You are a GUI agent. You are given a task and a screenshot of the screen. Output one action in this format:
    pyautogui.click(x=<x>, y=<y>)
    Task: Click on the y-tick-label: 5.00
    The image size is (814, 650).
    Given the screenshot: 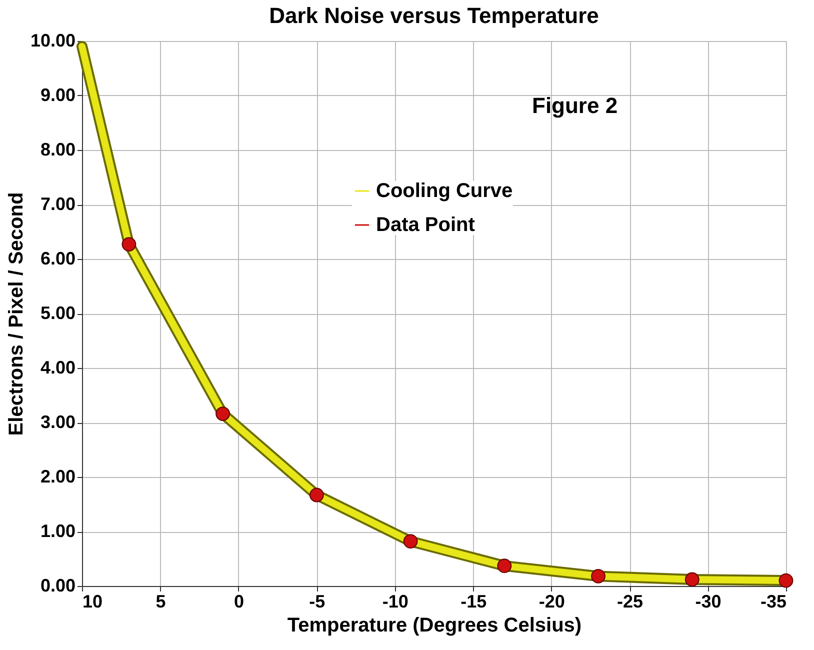 What is the action you would take?
    pyautogui.click(x=58, y=313)
    